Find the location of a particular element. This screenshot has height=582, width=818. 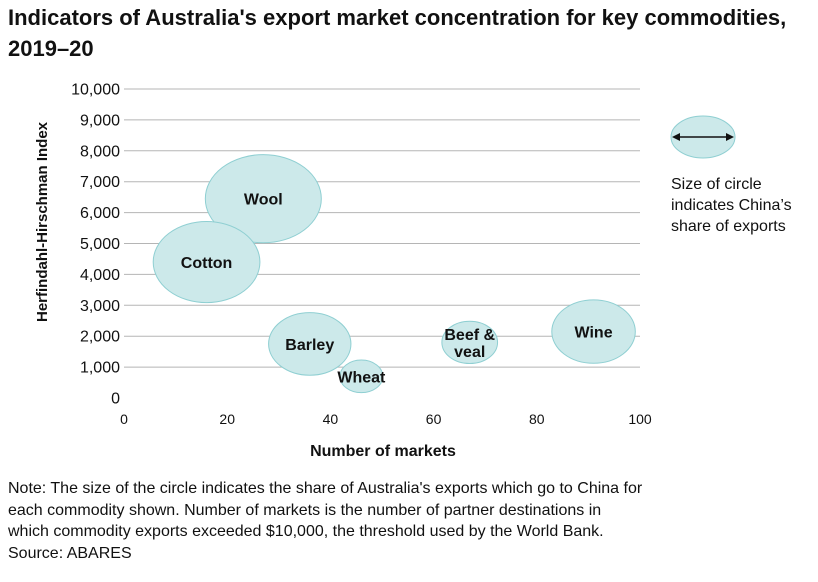

legend-arrow-right-head is located at coordinates (730, 137).